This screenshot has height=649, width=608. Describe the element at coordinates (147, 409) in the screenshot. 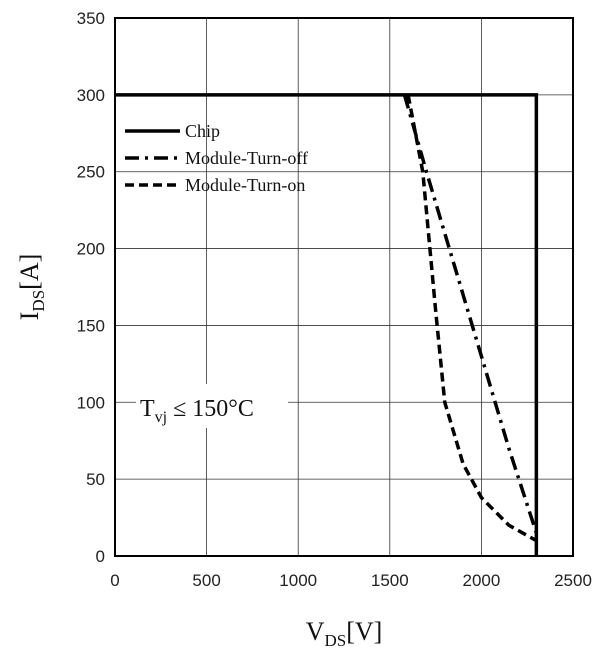

I see `annotation-main: T` at that location.